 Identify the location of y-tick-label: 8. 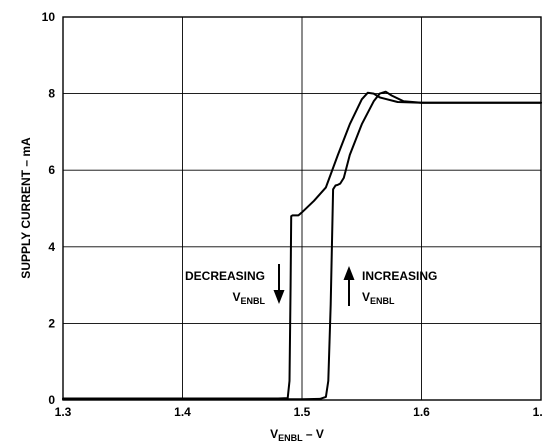
(51, 94).